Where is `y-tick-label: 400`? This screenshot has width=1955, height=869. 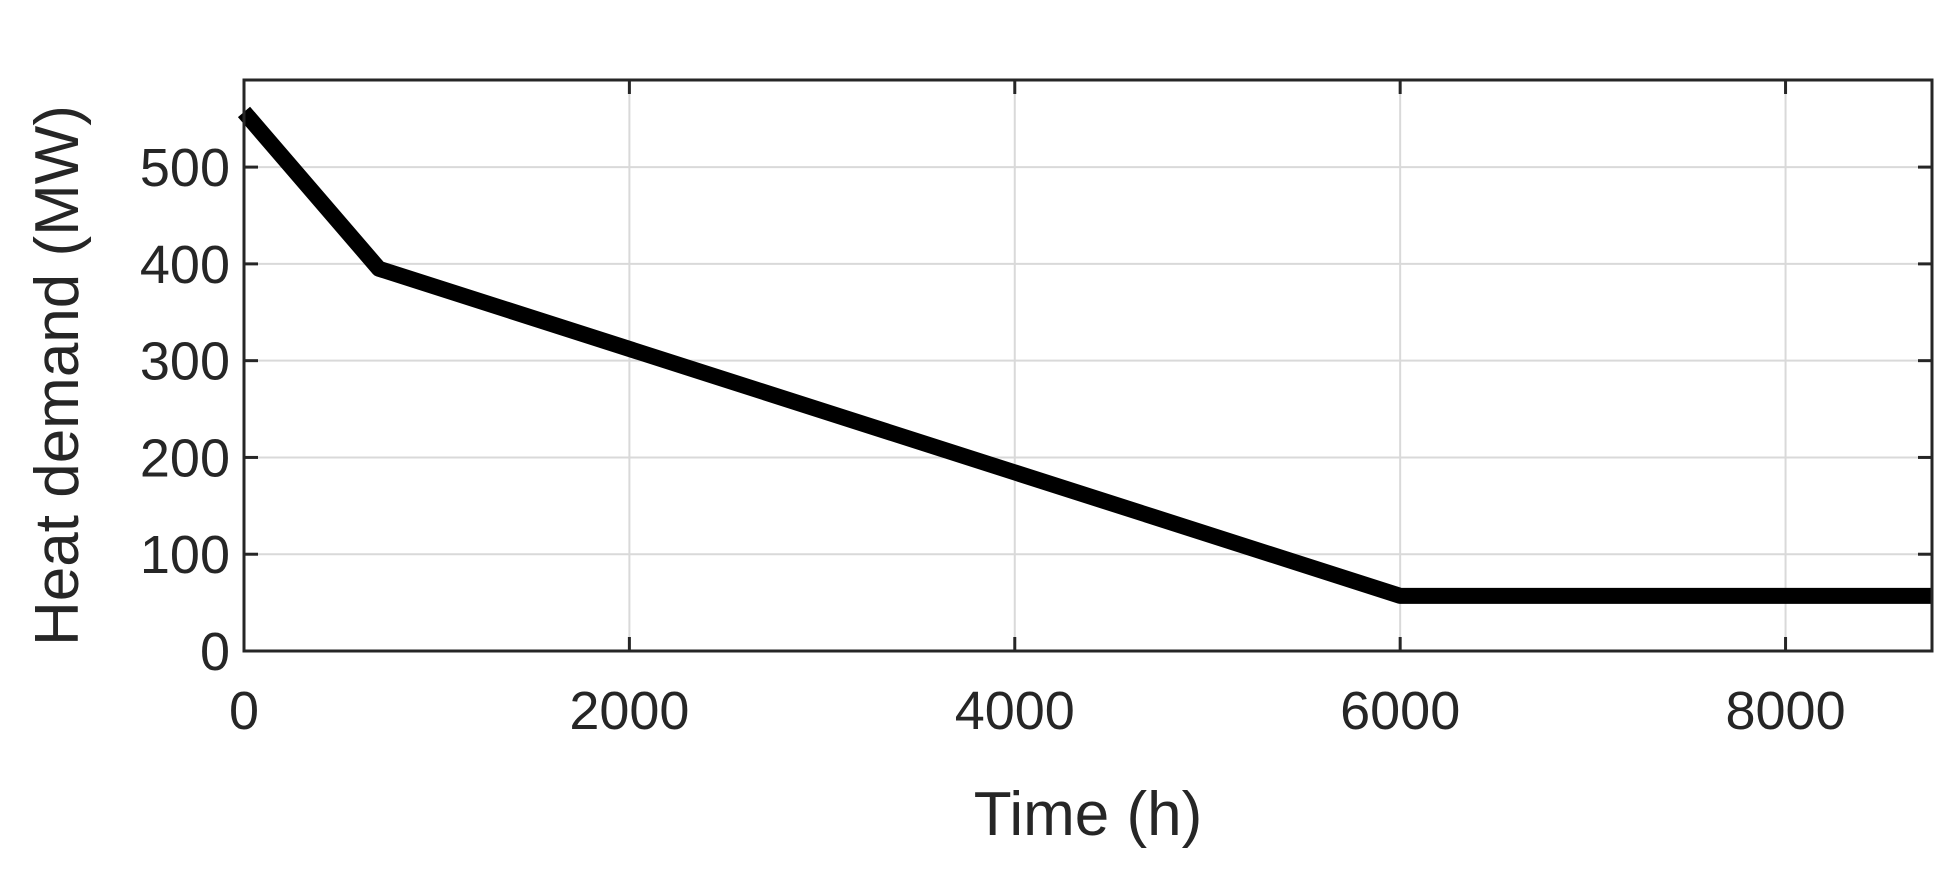 y-tick-label: 400 is located at coordinates (185, 265).